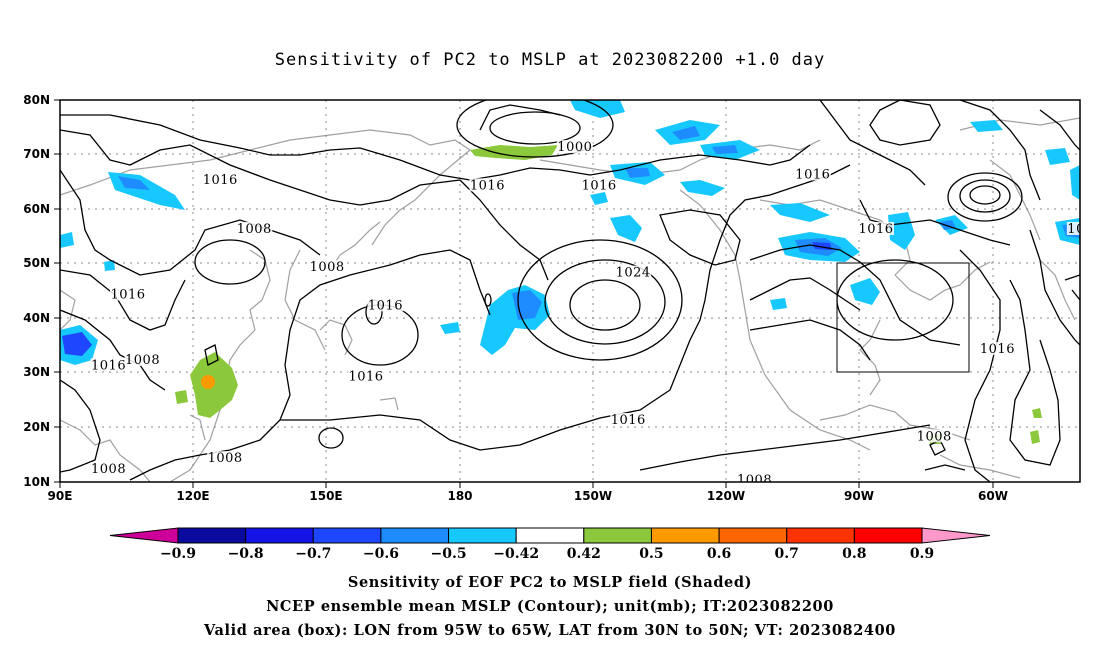 The height and width of the screenshot is (650, 1100). What do you see at coordinates (516, 554) in the screenshot?
I see `colorbar-label: −0.42` at bounding box center [516, 554].